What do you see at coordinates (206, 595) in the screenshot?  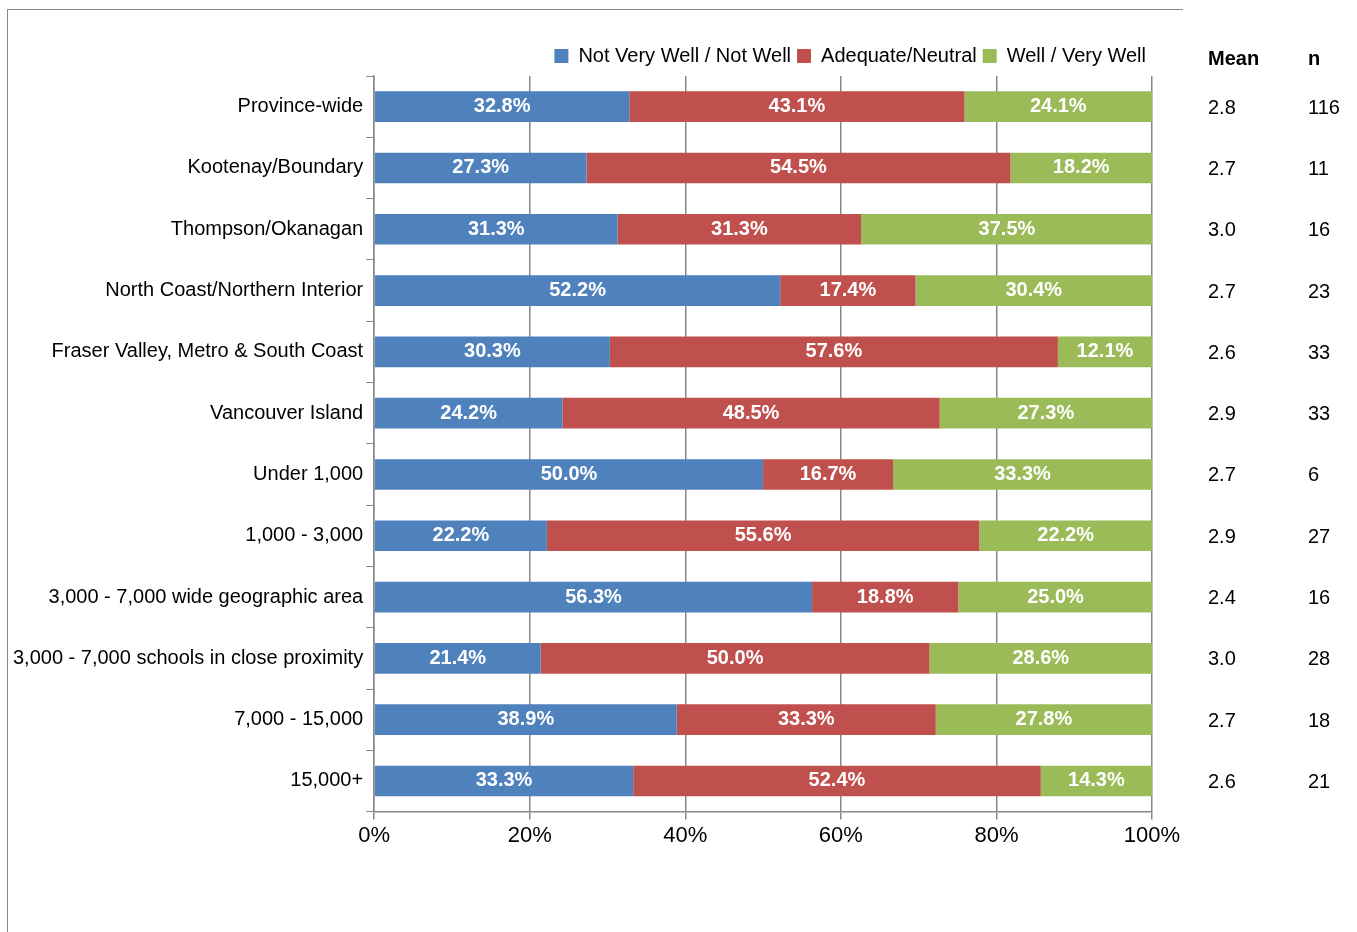 I see `y-tick-label: 3,000 - 7,000 wide geographic area` at bounding box center [206, 595].